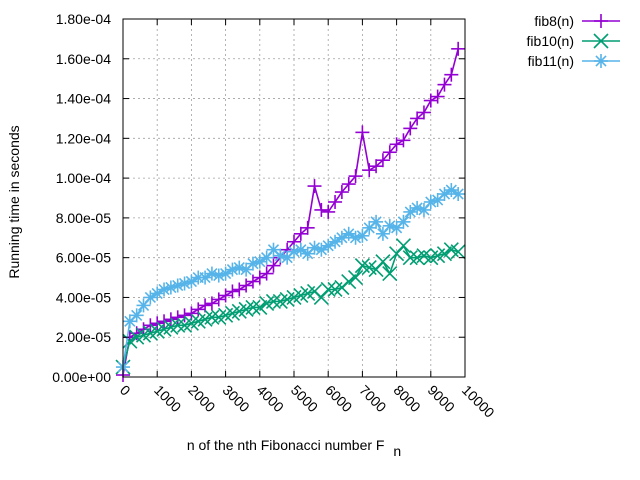  Describe the element at coordinates (338, 398) in the screenshot. I see `x-tick-label: 6000` at that location.